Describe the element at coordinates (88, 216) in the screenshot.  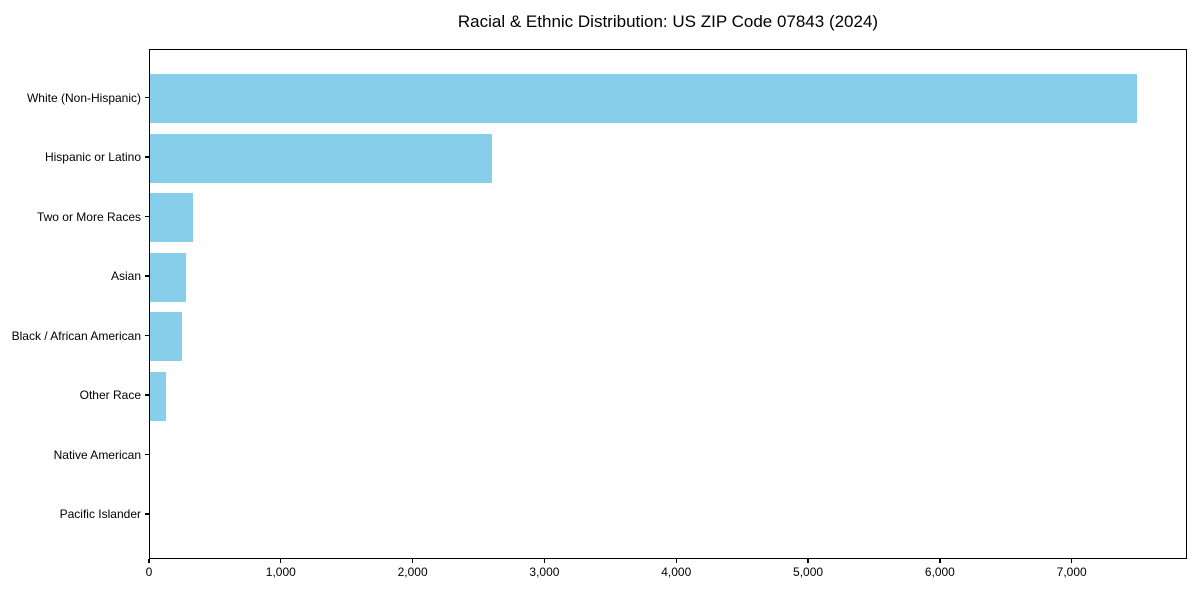
I see `y-tick-label: Two or More Races` at that location.